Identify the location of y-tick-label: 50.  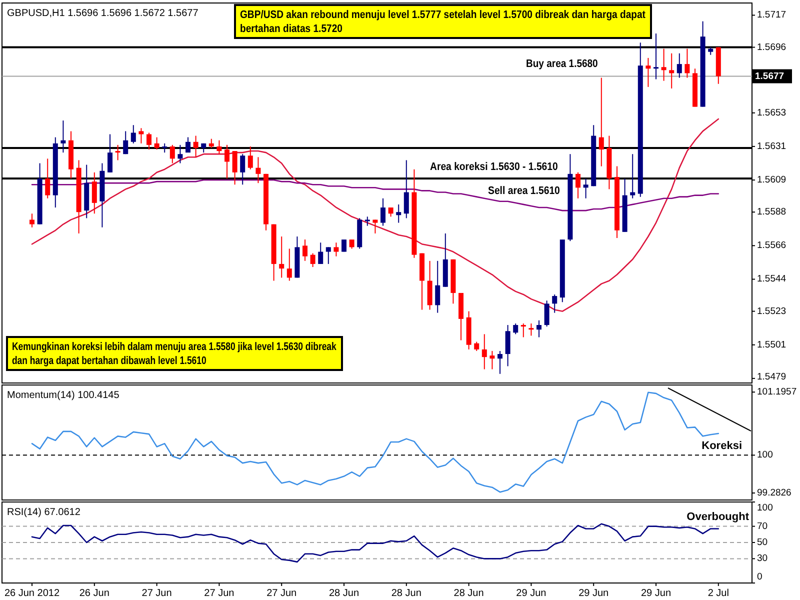
(762, 542).